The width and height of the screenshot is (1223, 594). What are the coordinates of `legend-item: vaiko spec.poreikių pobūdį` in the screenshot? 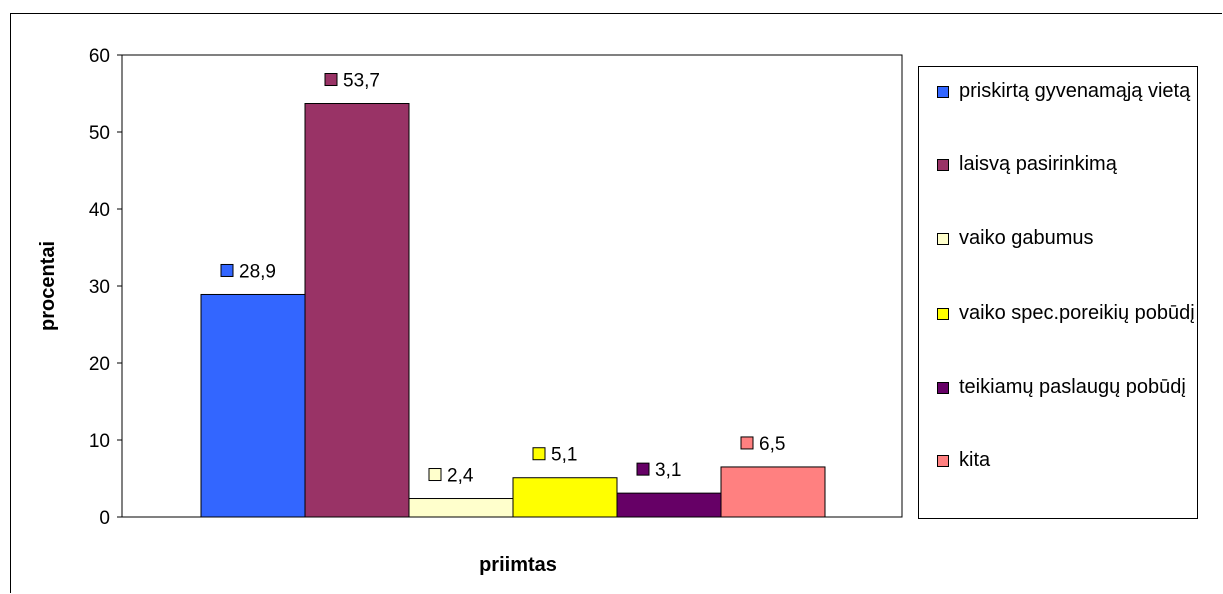 It's located at (1068, 313).